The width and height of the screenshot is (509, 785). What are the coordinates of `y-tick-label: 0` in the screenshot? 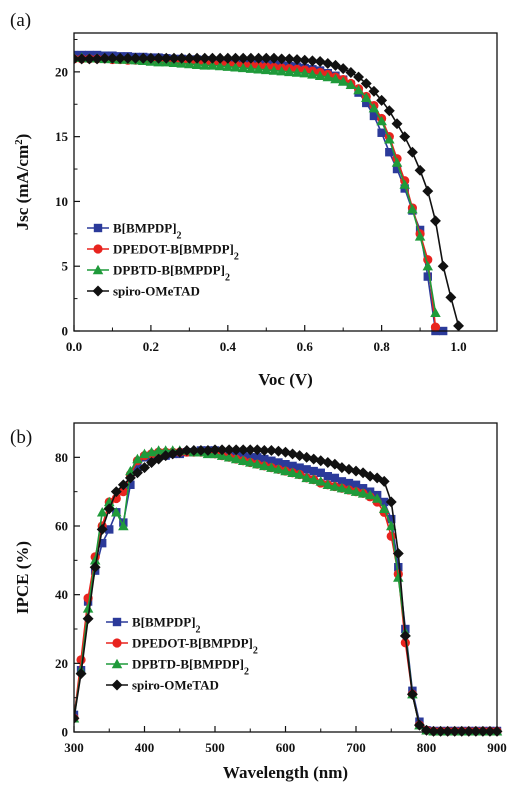 It's located at (65, 331).